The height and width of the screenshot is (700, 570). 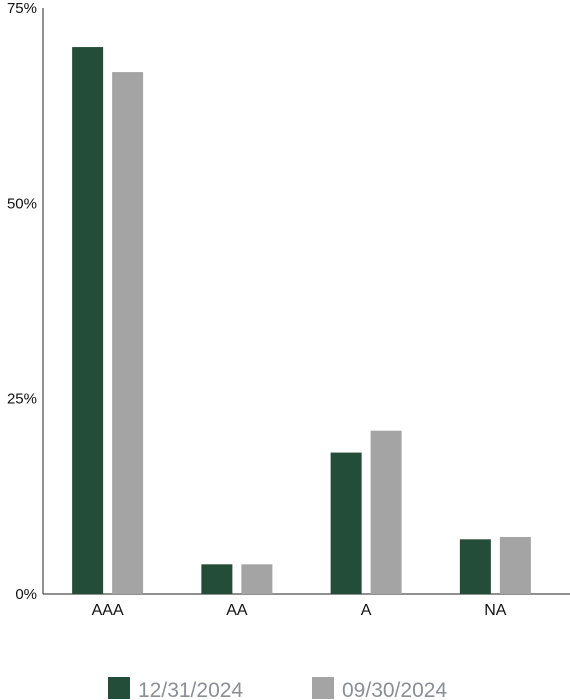 I want to click on x-category-label: NA, so click(x=495, y=610).